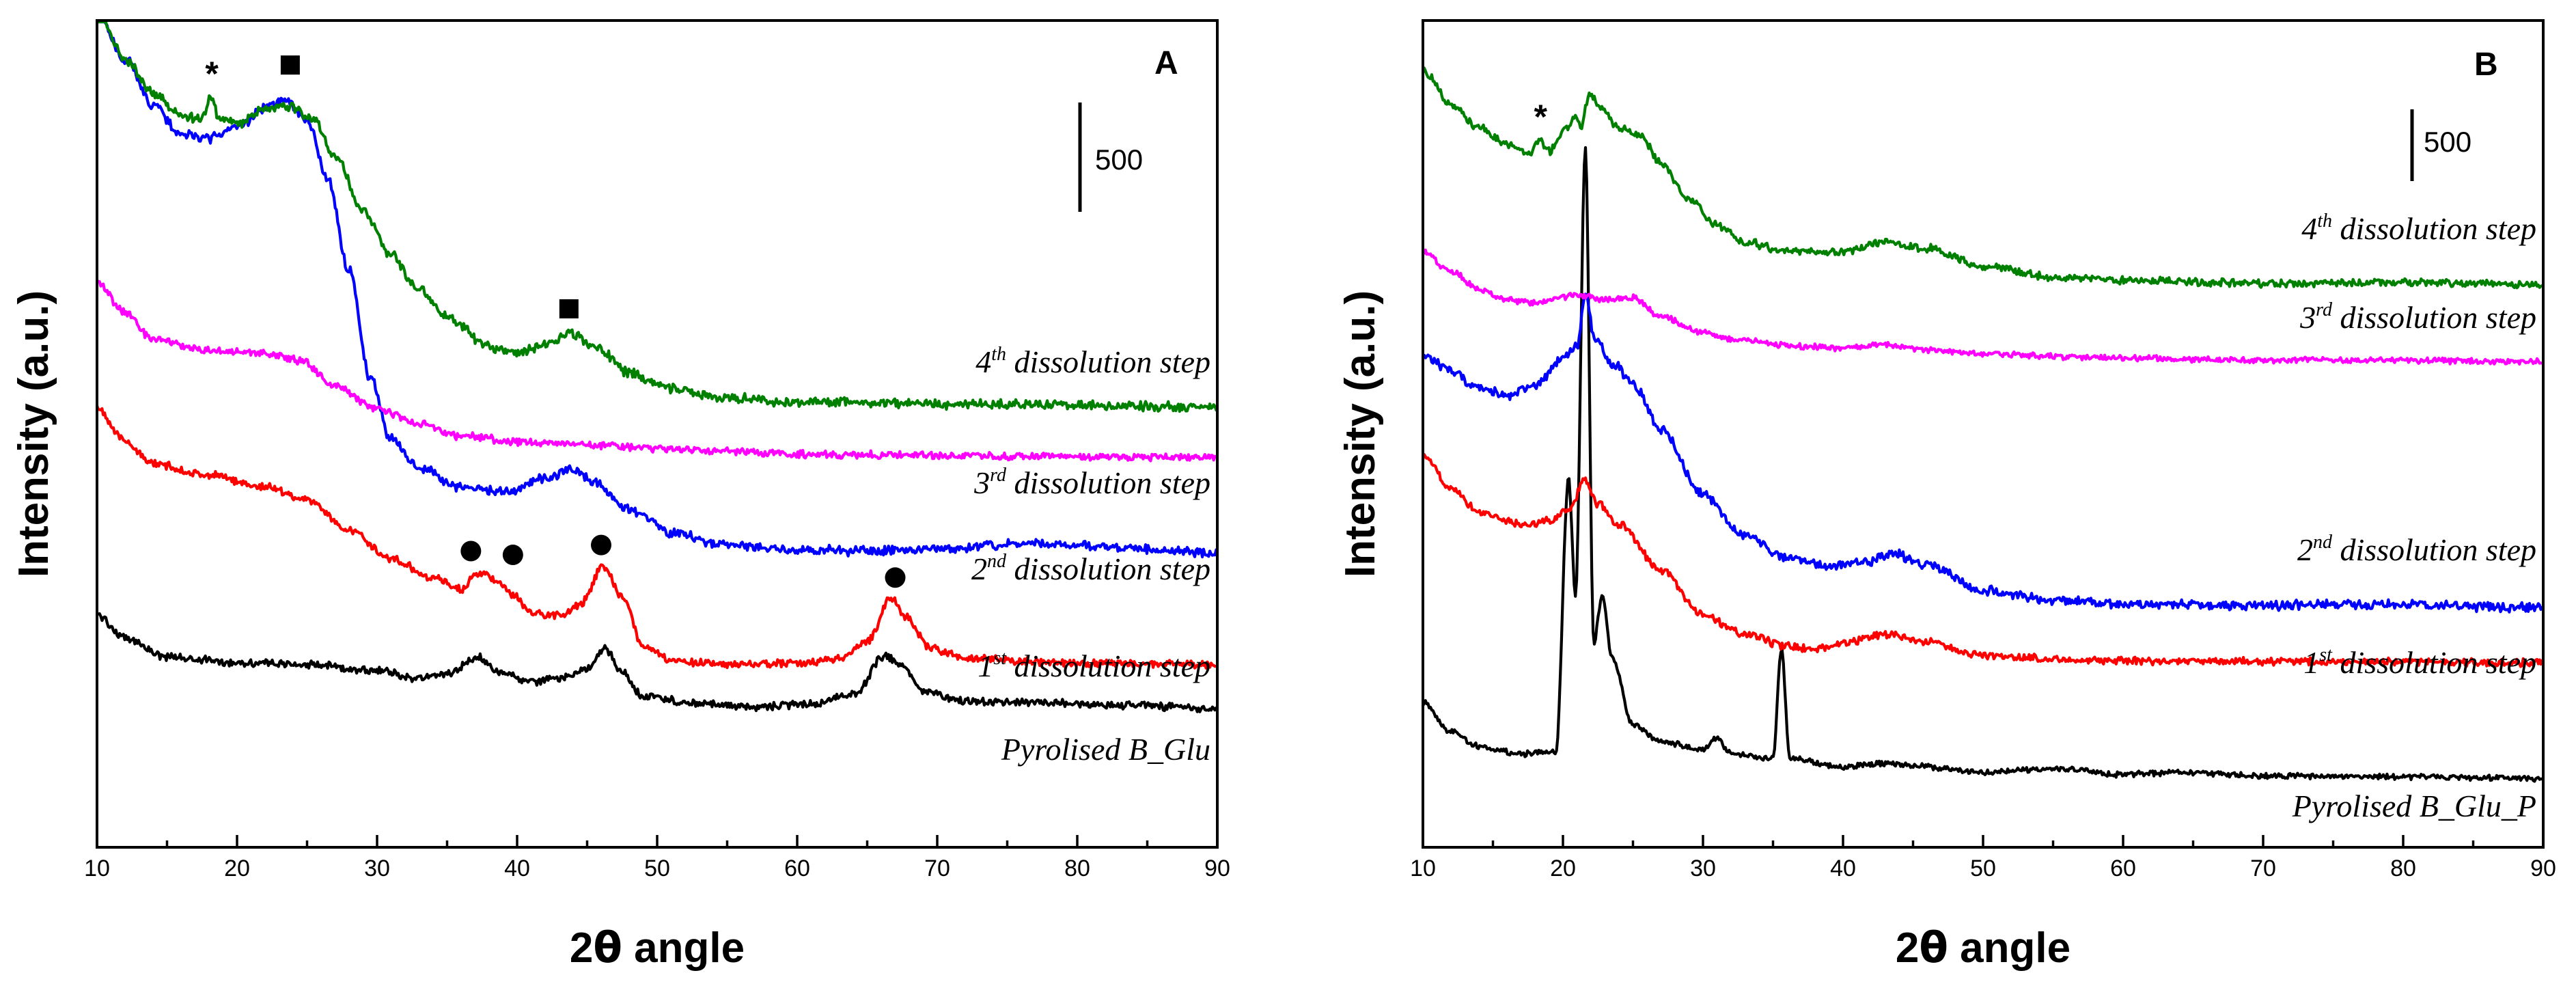 The height and width of the screenshot is (986, 2576). I want to click on panel-b-peak-markers: *, so click(1540, 117).